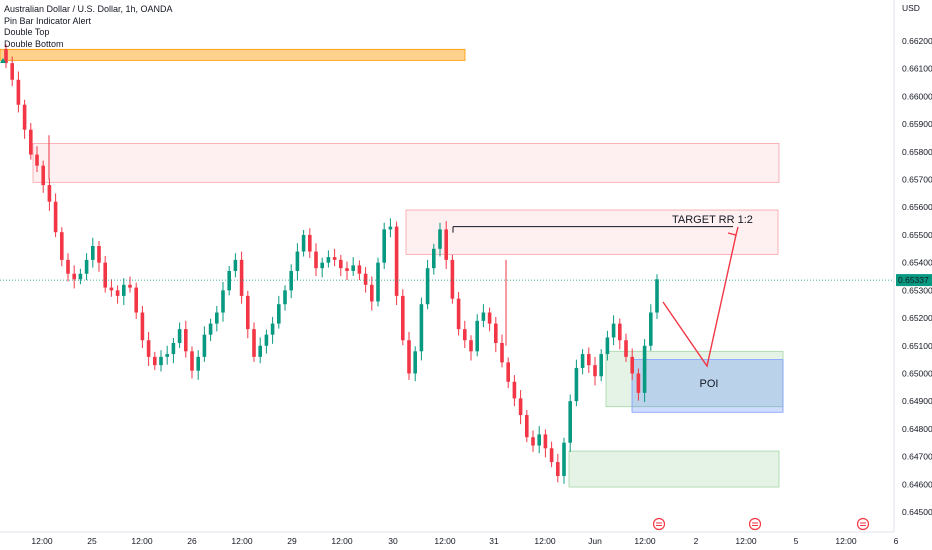 The image size is (932, 550). What do you see at coordinates (592, 232) in the screenshot?
I see `target-zone` at bounding box center [592, 232].